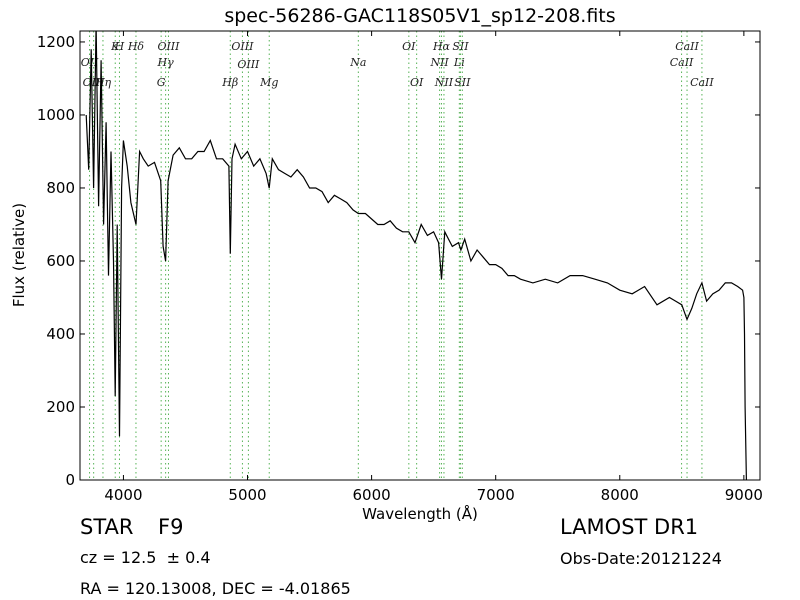 The width and height of the screenshot is (800, 600). What do you see at coordinates (60, 188) in the screenshot?
I see `y-tick-label-4: 800` at bounding box center [60, 188].